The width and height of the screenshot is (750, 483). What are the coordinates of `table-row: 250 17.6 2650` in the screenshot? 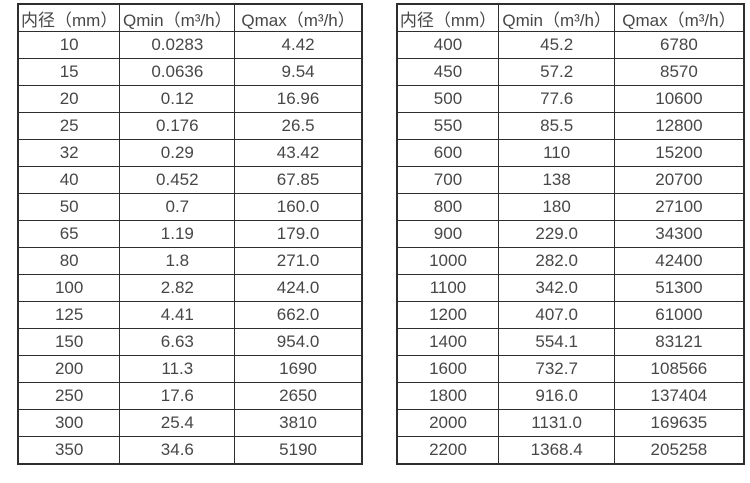 It's located at (190, 396).